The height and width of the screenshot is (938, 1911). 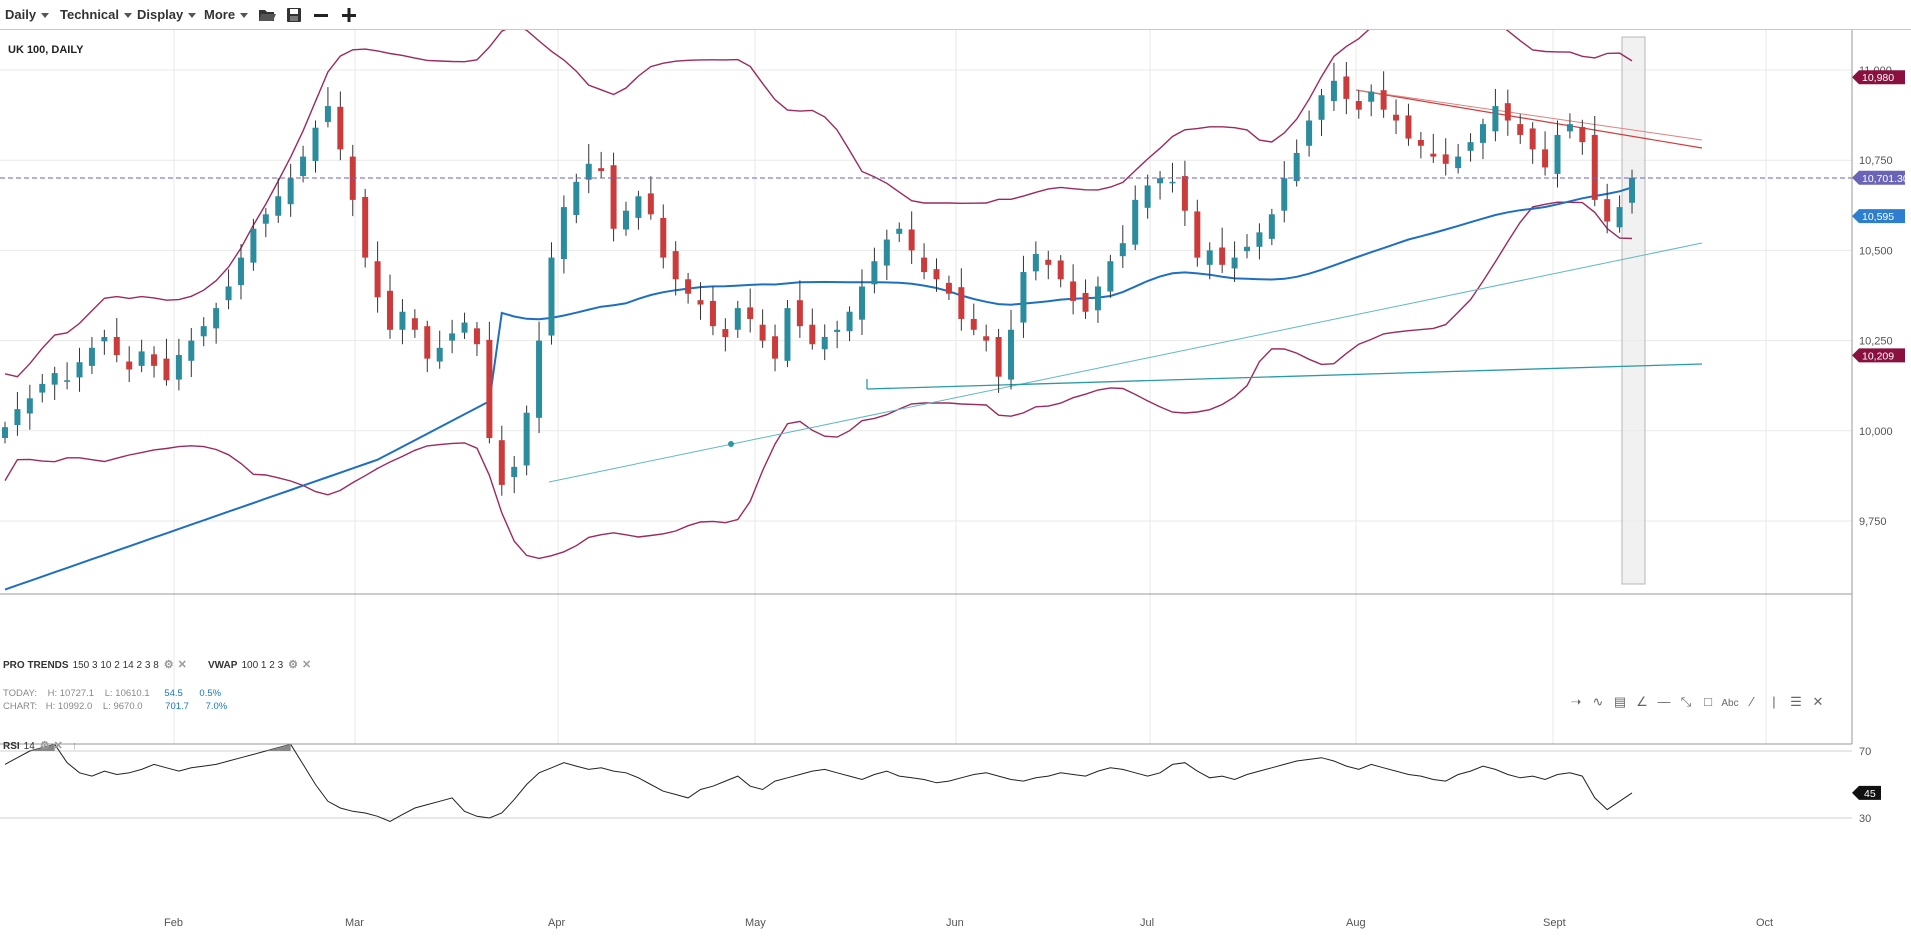 What do you see at coordinates (122, 706) in the screenshot?
I see `chart-low: L: 9670.0` at bounding box center [122, 706].